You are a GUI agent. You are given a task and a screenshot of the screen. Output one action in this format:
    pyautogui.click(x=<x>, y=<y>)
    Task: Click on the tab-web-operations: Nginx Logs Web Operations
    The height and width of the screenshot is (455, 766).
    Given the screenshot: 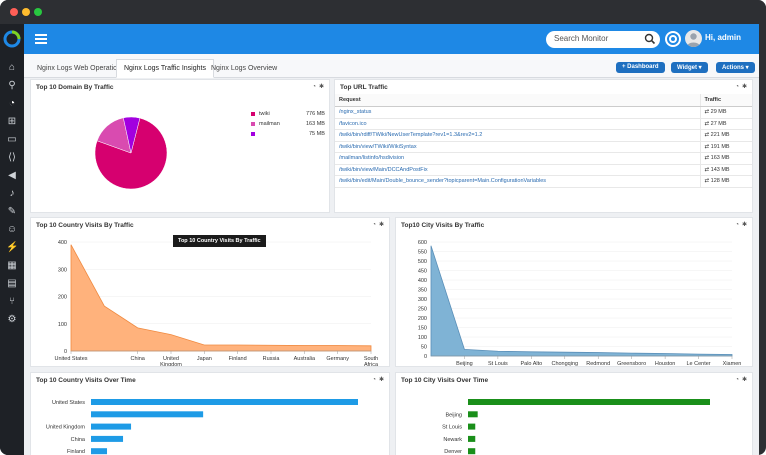 What is the action you would take?
    pyautogui.click(x=81, y=68)
    